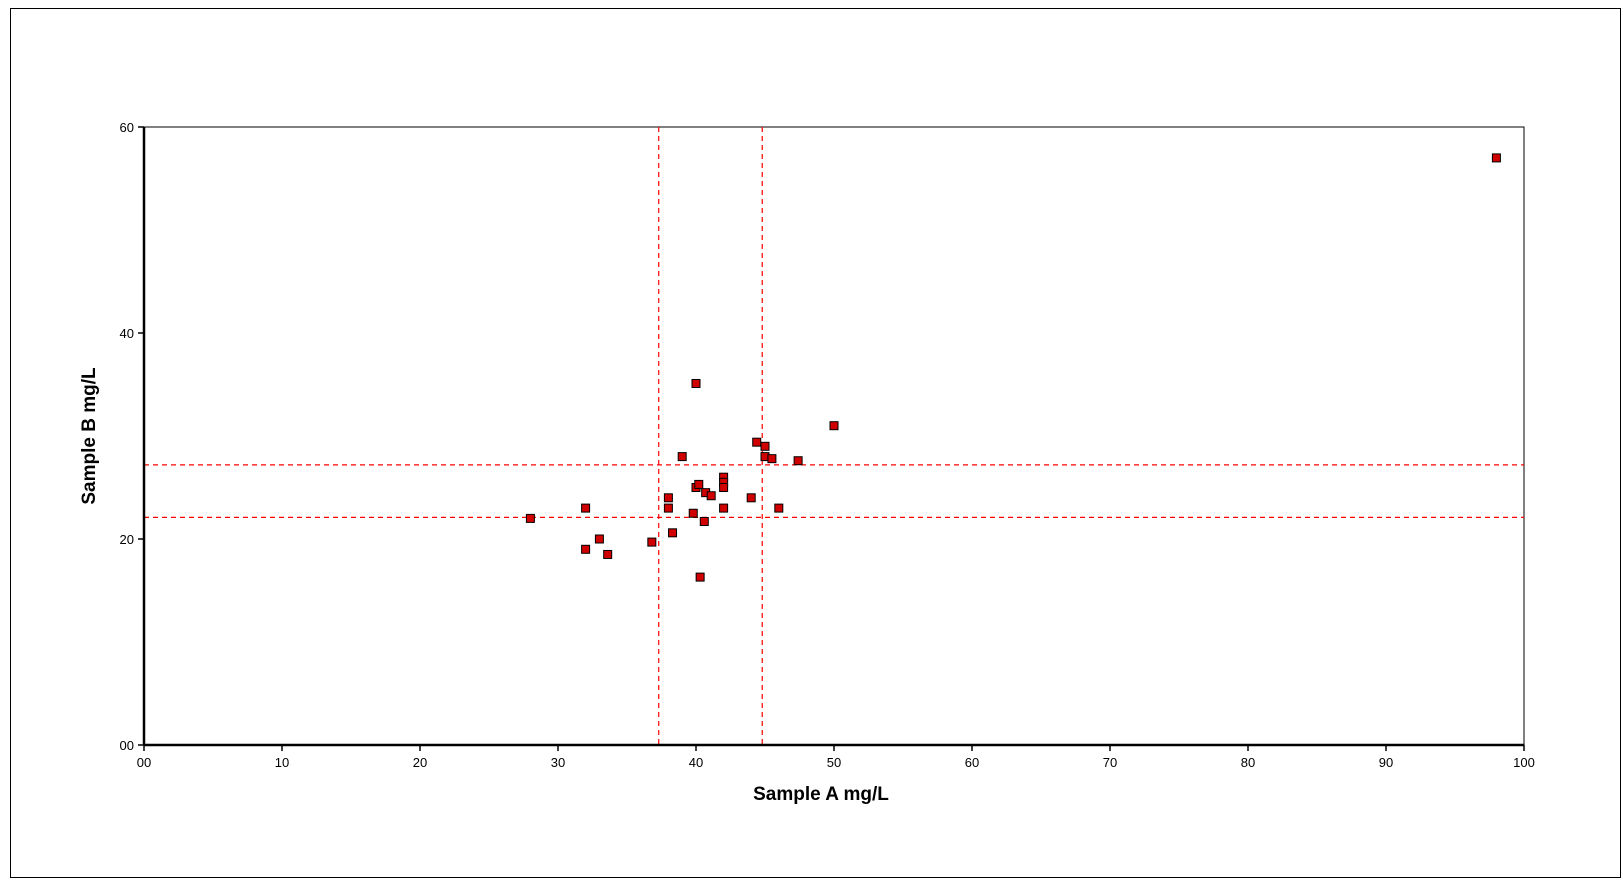 The image size is (1623, 880). Describe the element at coordinates (144, 762) in the screenshot. I see `x-tick-label: 00` at that location.